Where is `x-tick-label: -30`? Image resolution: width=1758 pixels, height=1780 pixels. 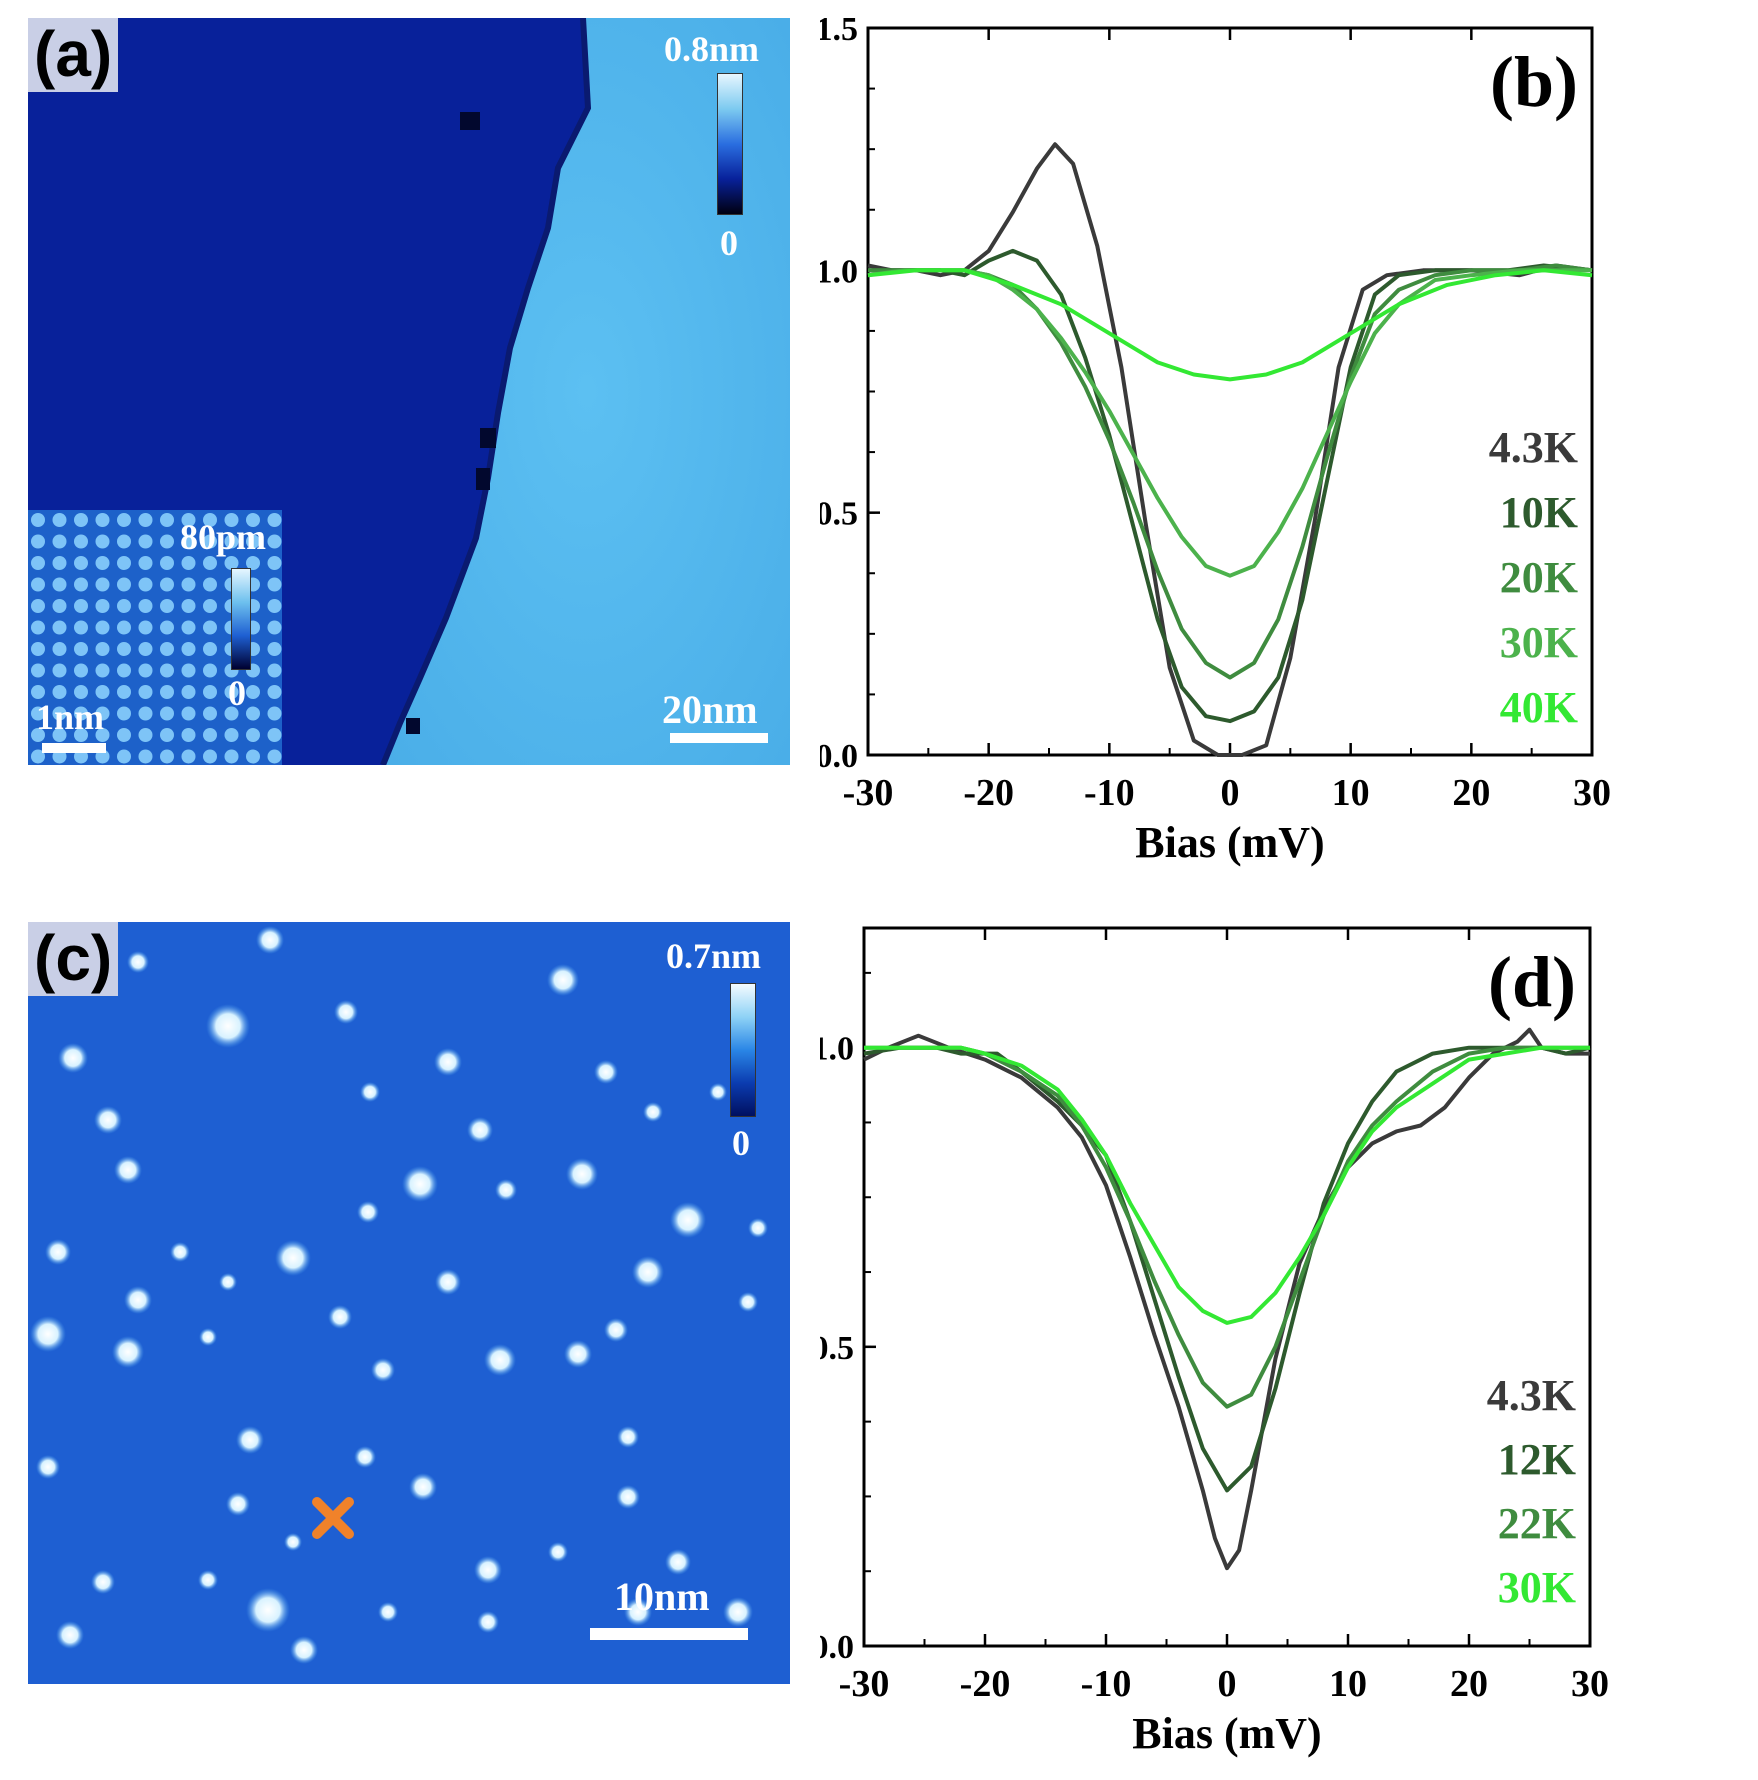
x-tick-label: -30 is located at coordinates (868, 793).